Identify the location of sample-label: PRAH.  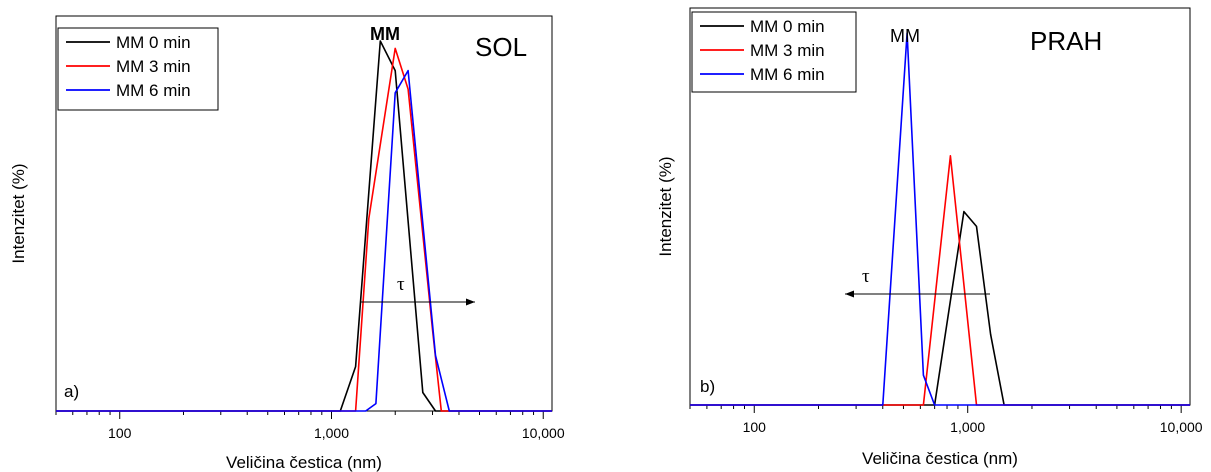
(1066, 41).